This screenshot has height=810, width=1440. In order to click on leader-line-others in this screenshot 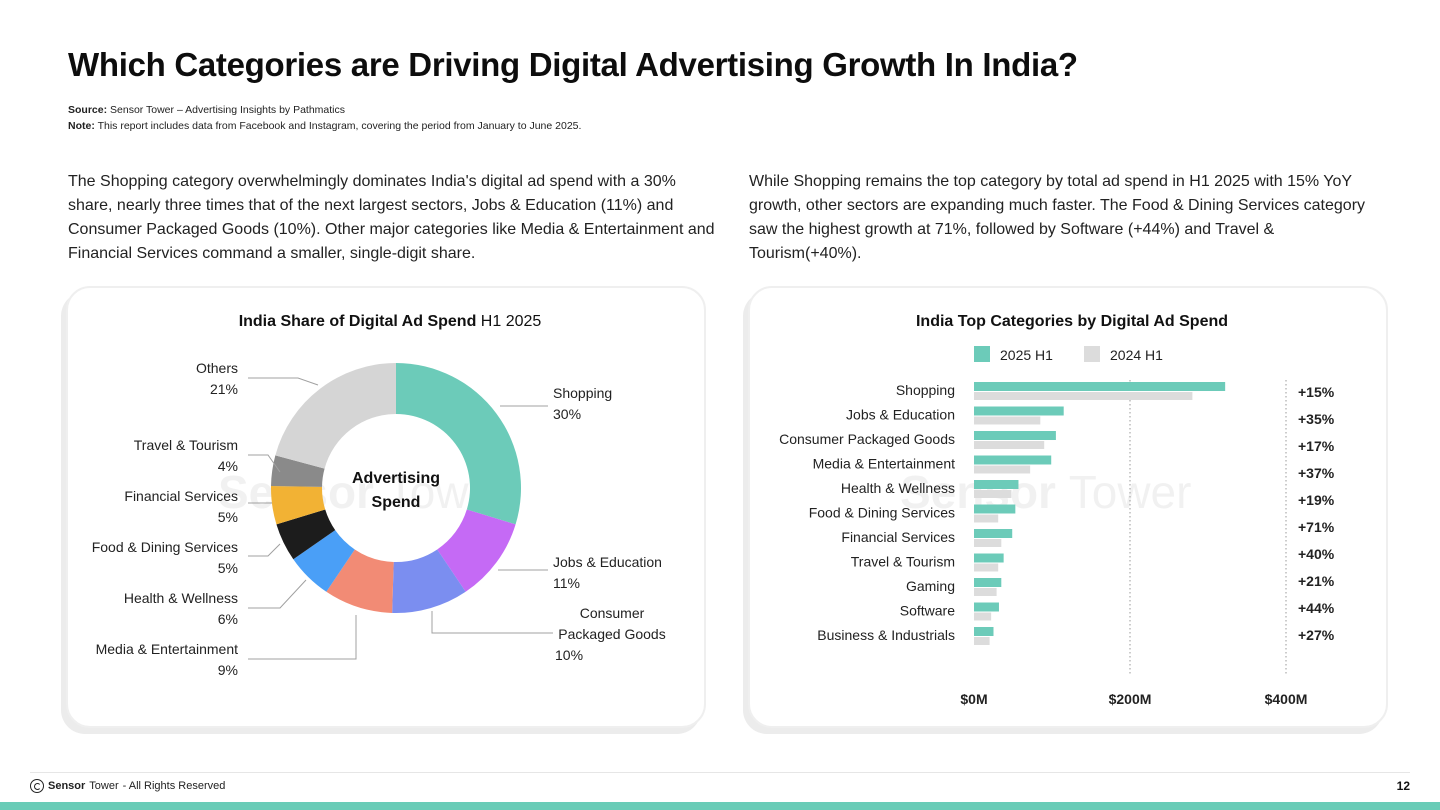, I will do `click(283, 381)`.